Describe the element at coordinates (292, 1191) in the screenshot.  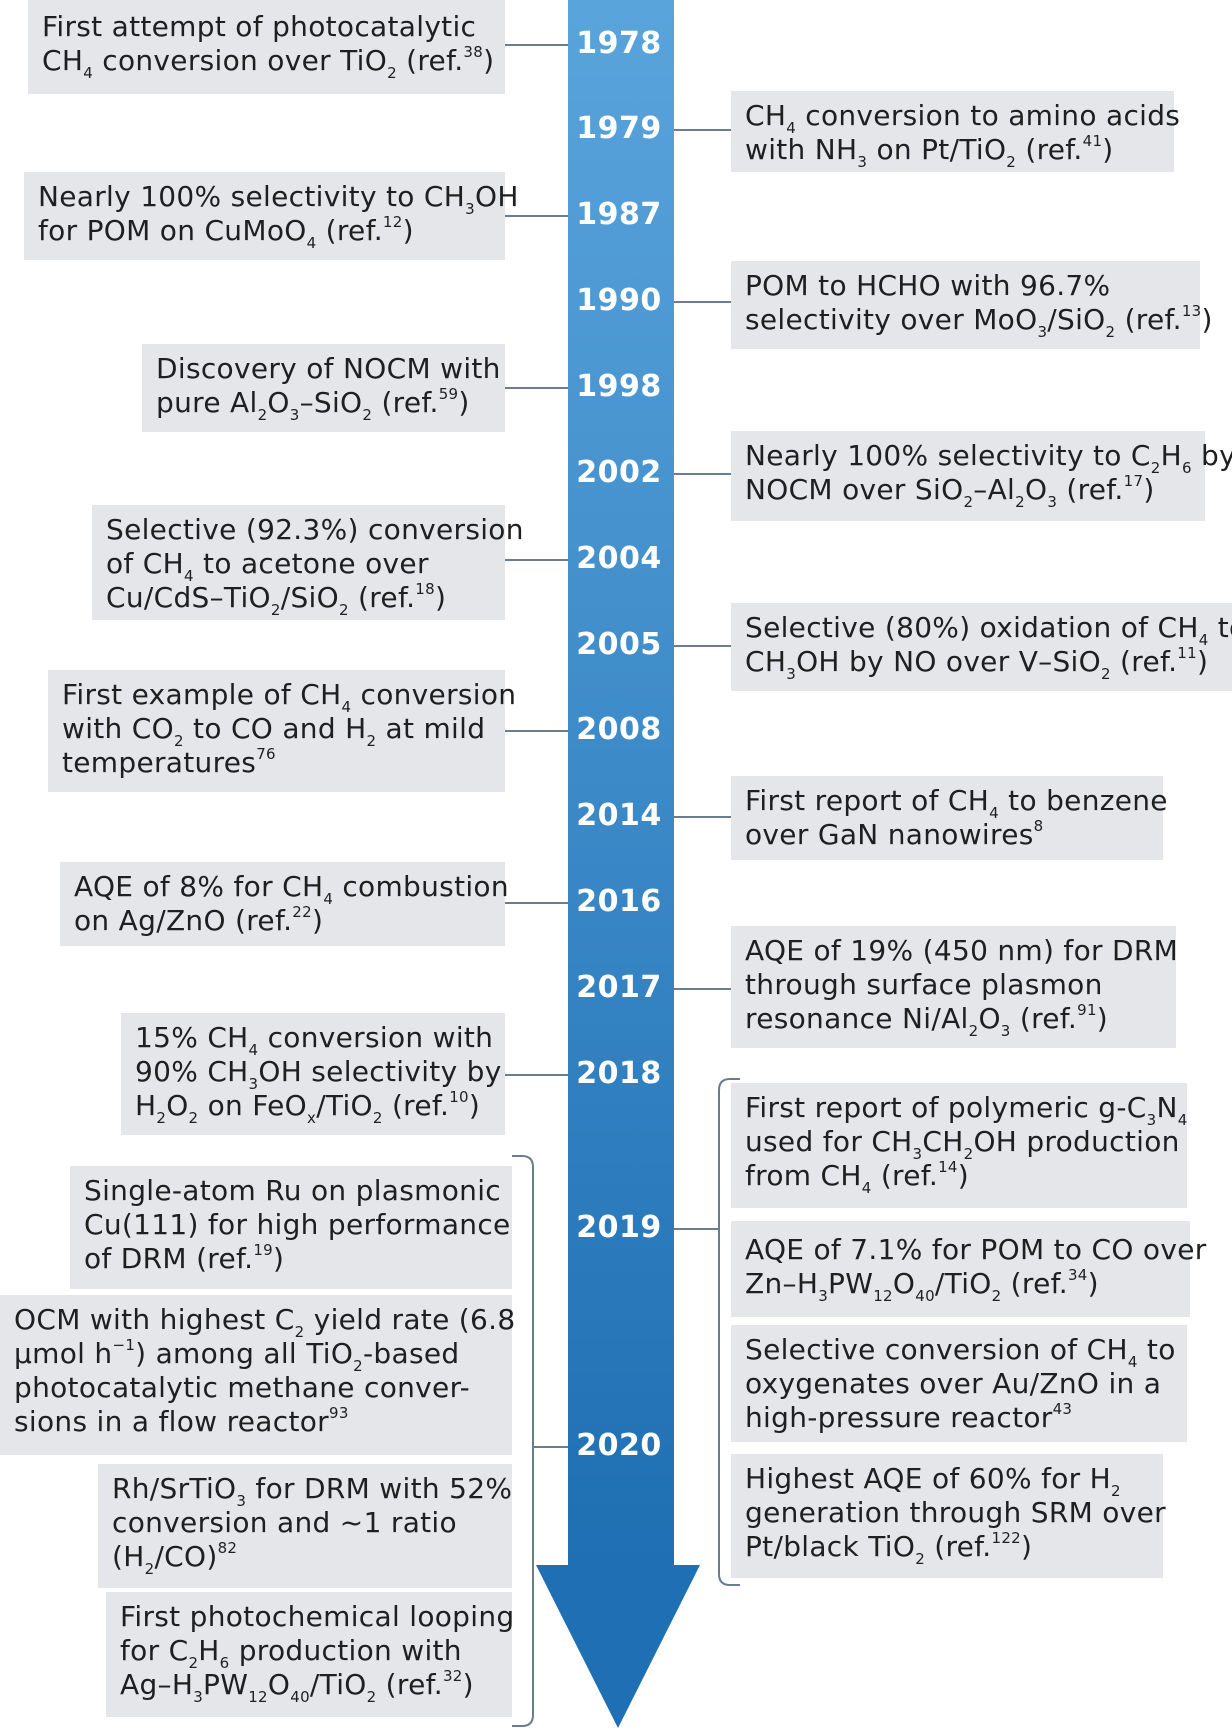
I see `event-text-line: Single-atom Ru on plasmonic` at that location.